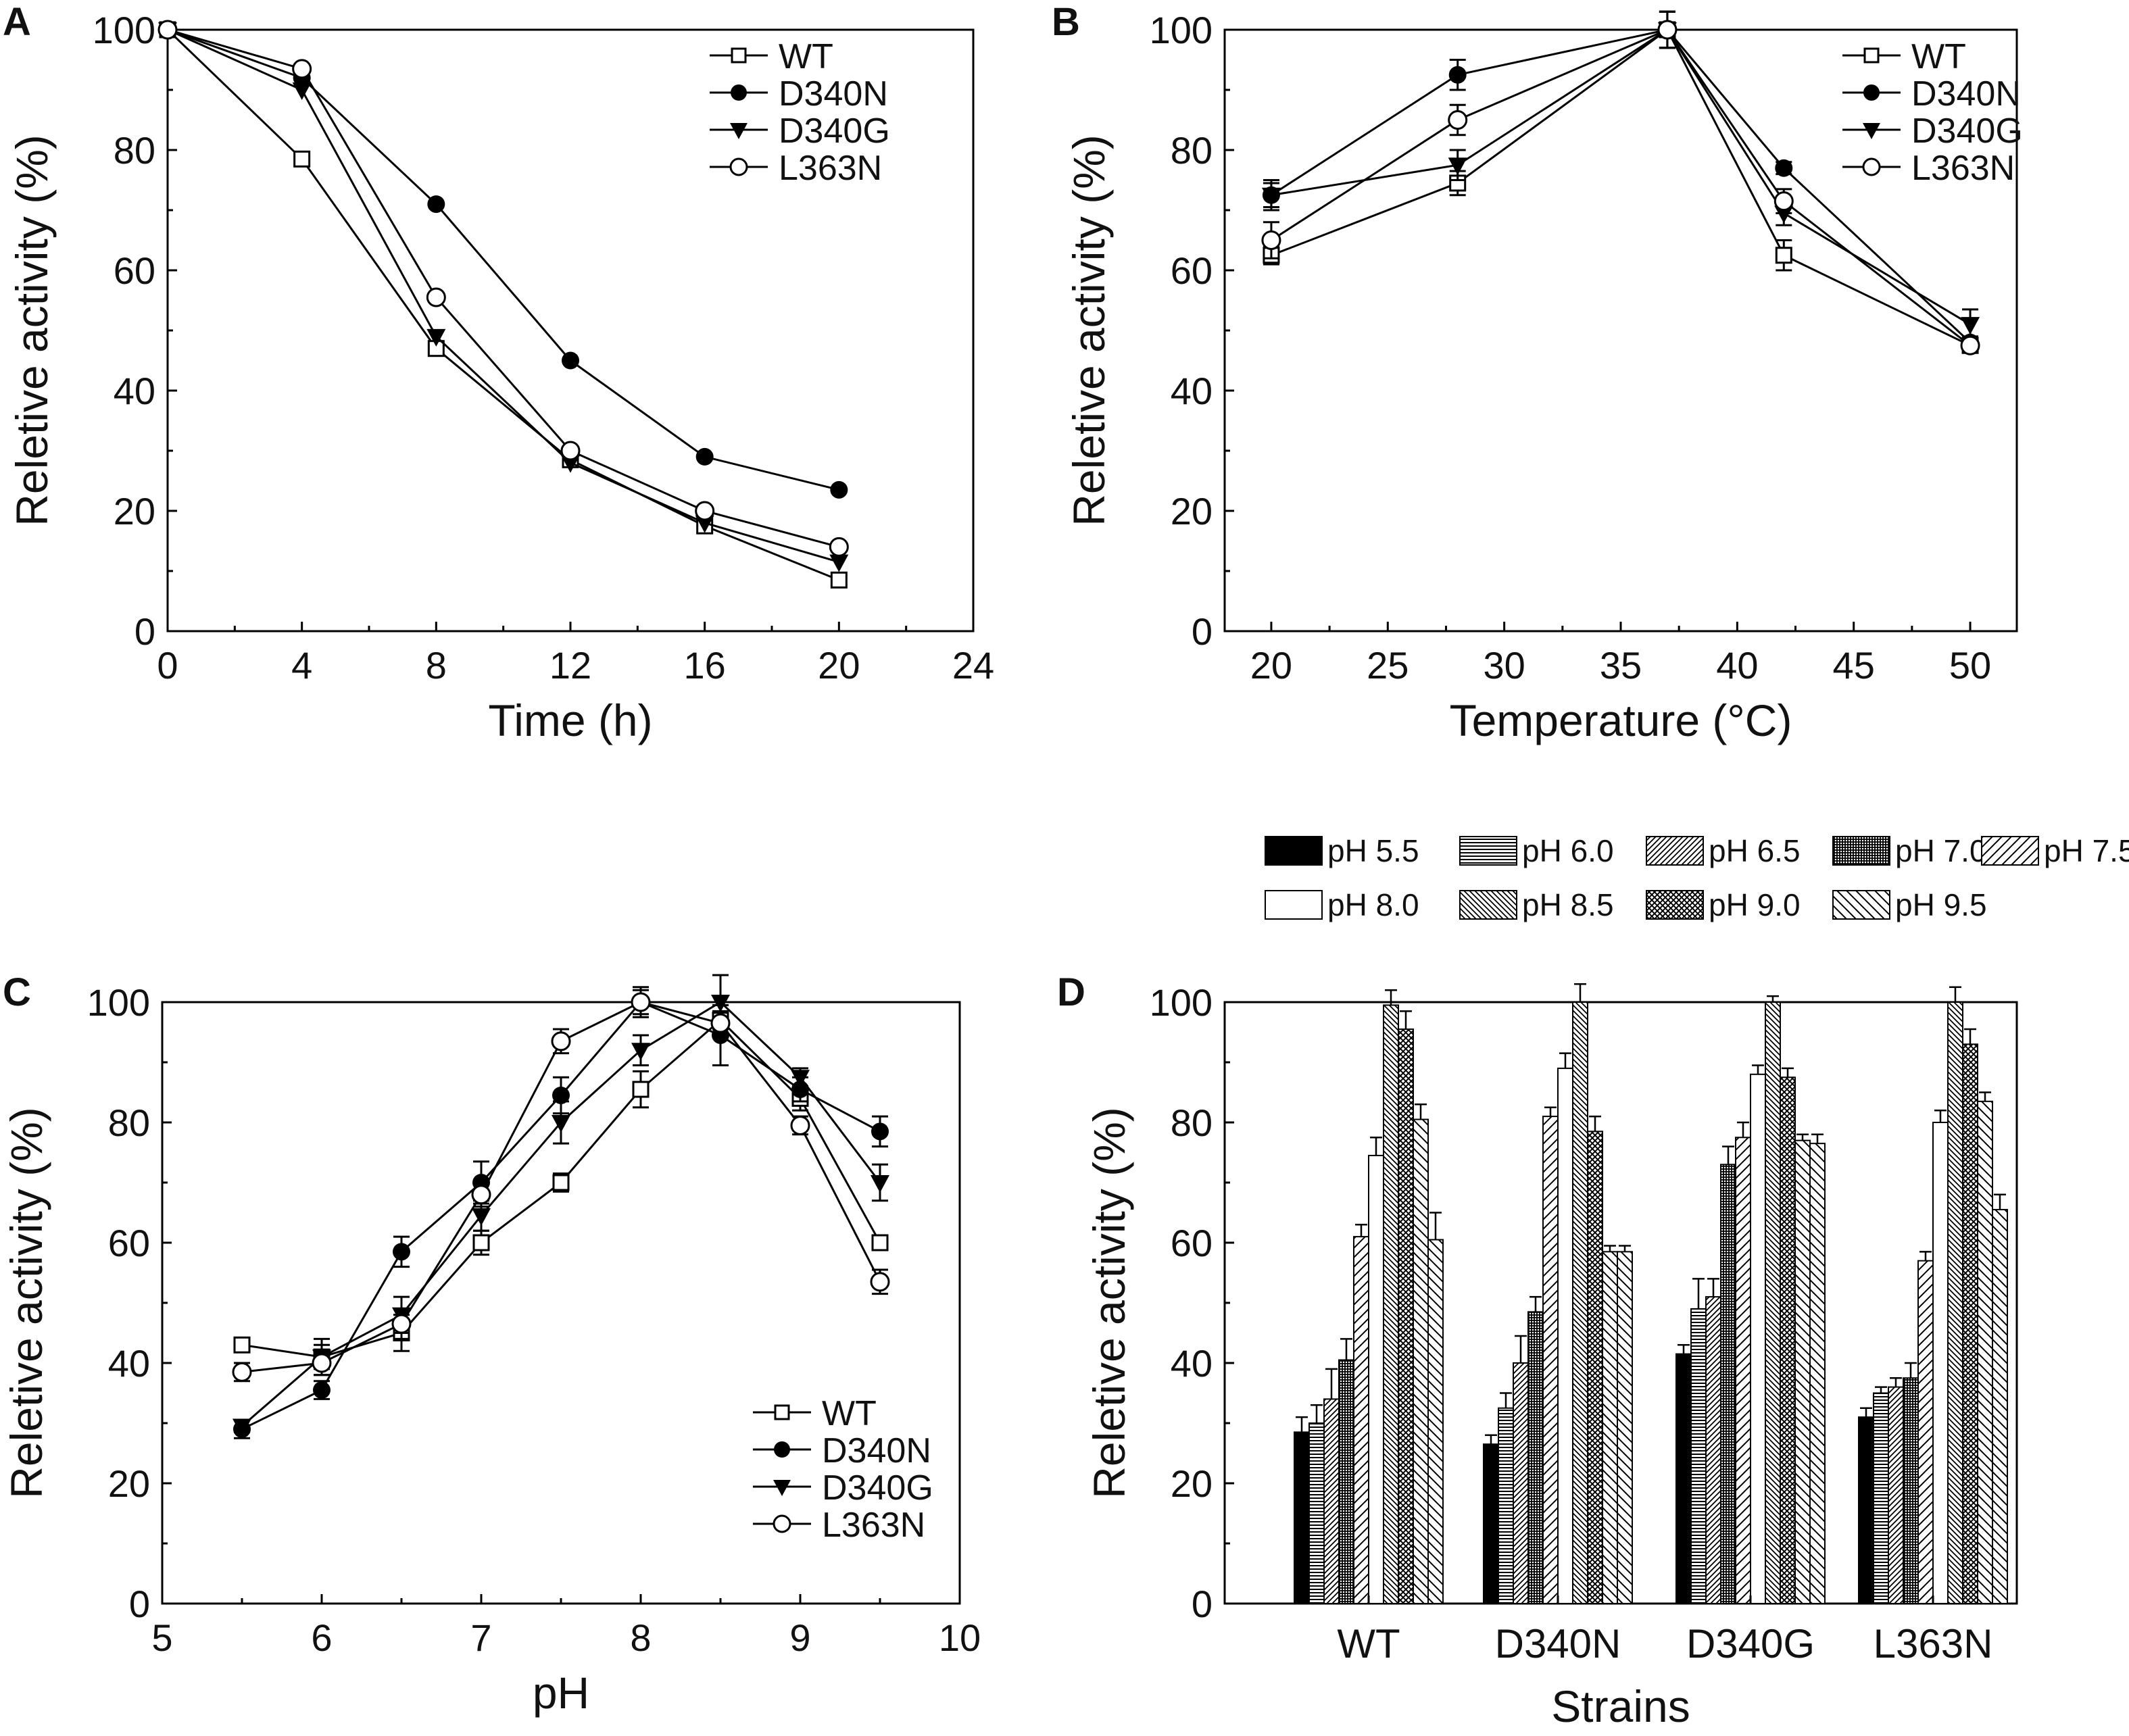 The width and height of the screenshot is (2129, 1736). Describe the element at coordinates (1066, 22) in the screenshot. I see `panel-label-b: B` at that location.